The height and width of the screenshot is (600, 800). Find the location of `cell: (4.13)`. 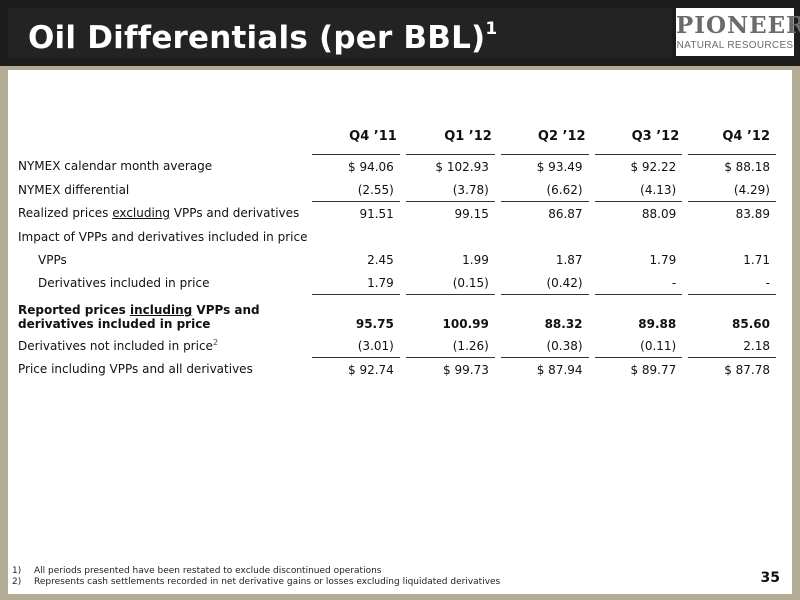

cell: (4.13) is located at coordinates (637, 190).